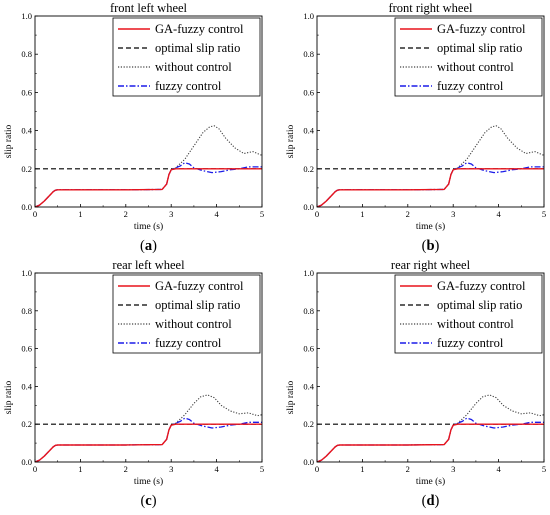 The width and height of the screenshot is (550, 515). I want to click on subfigure-label: (d), so click(431, 501).